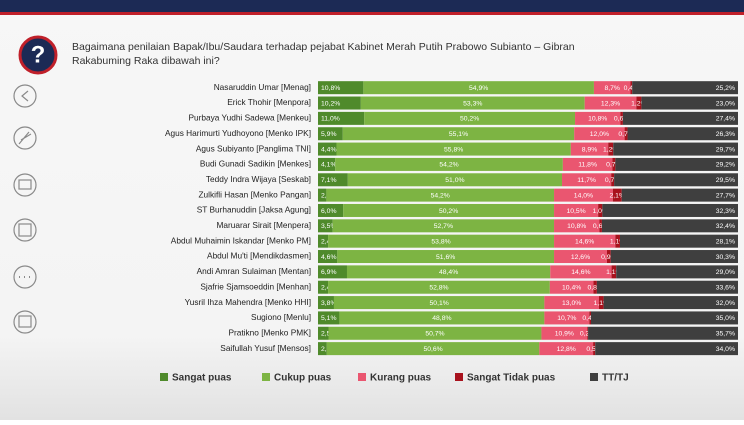  What do you see at coordinates (263, 225) in the screenshot?
I see `category-label: Maruarar Sirait [Menpera]` at bounding box center [263, 225].